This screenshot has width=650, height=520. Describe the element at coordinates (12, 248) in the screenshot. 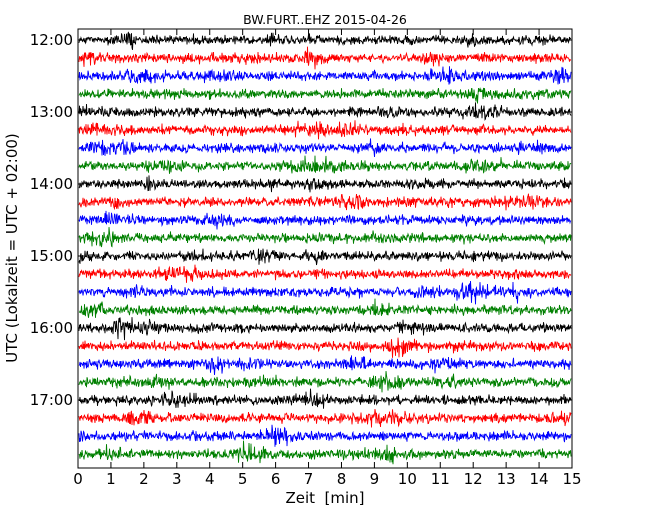

I see `y-axis-label: UTC (Lokalzeit = UTC + 02:00)` at that location.